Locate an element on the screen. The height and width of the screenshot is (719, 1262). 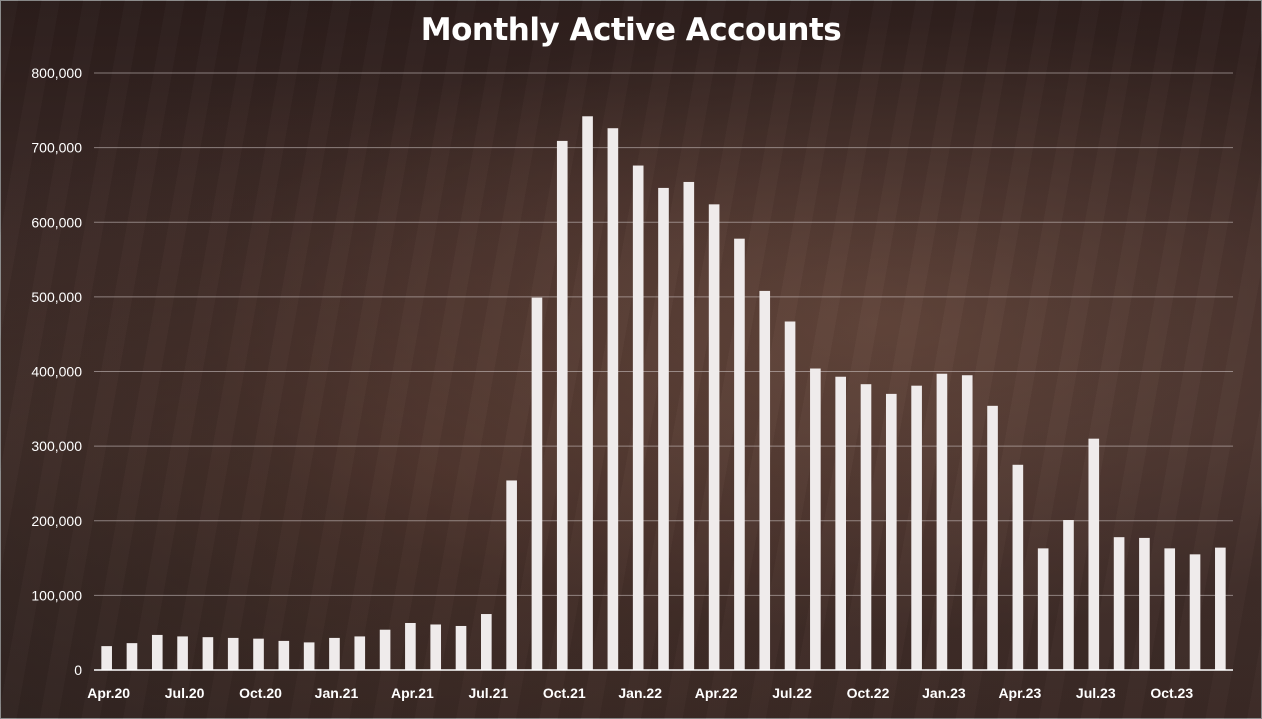
y-tick-label: 400,000 is located at coordinates (56, 372).